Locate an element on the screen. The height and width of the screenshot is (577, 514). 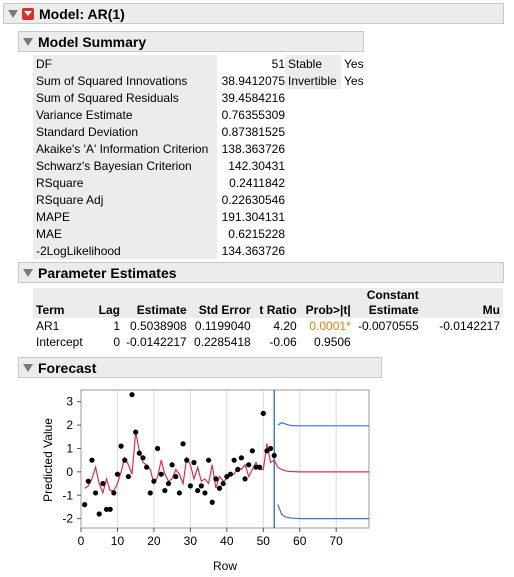
summary-row: MAE 0.6215228 is located at coordinates (160, 233).